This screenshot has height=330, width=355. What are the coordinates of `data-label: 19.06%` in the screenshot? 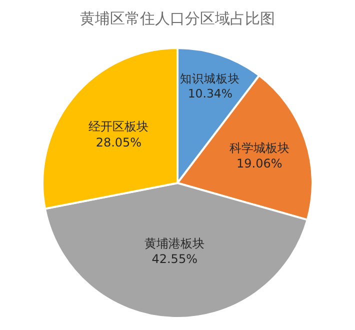 It's located at (259, 163).